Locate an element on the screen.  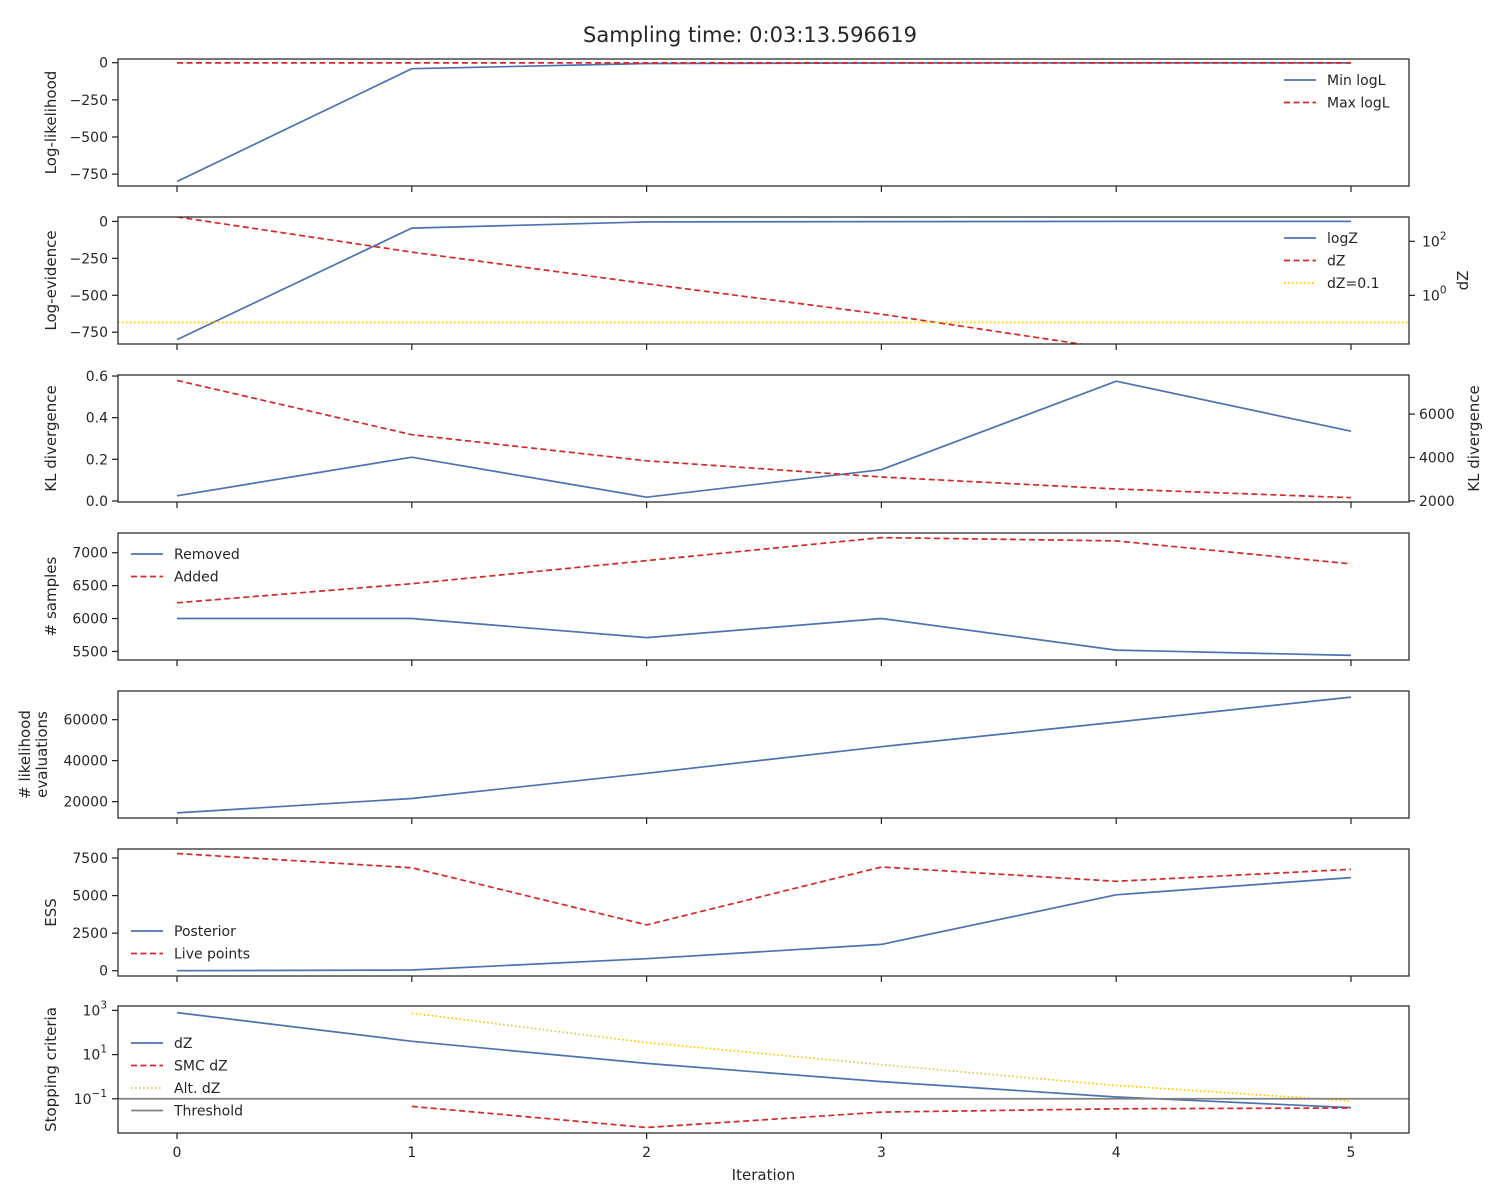
y-axis-label: # samples is located at coordinates (51, 596).